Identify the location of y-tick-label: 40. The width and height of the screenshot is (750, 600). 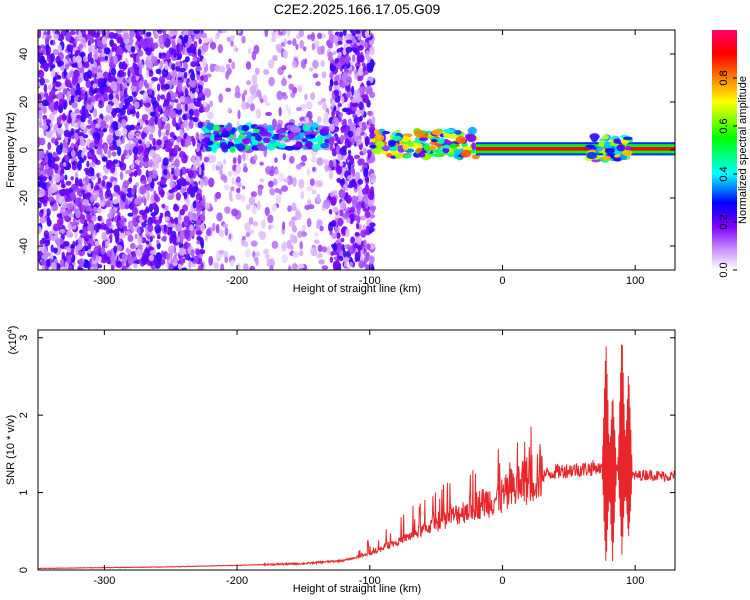
(24, 54).